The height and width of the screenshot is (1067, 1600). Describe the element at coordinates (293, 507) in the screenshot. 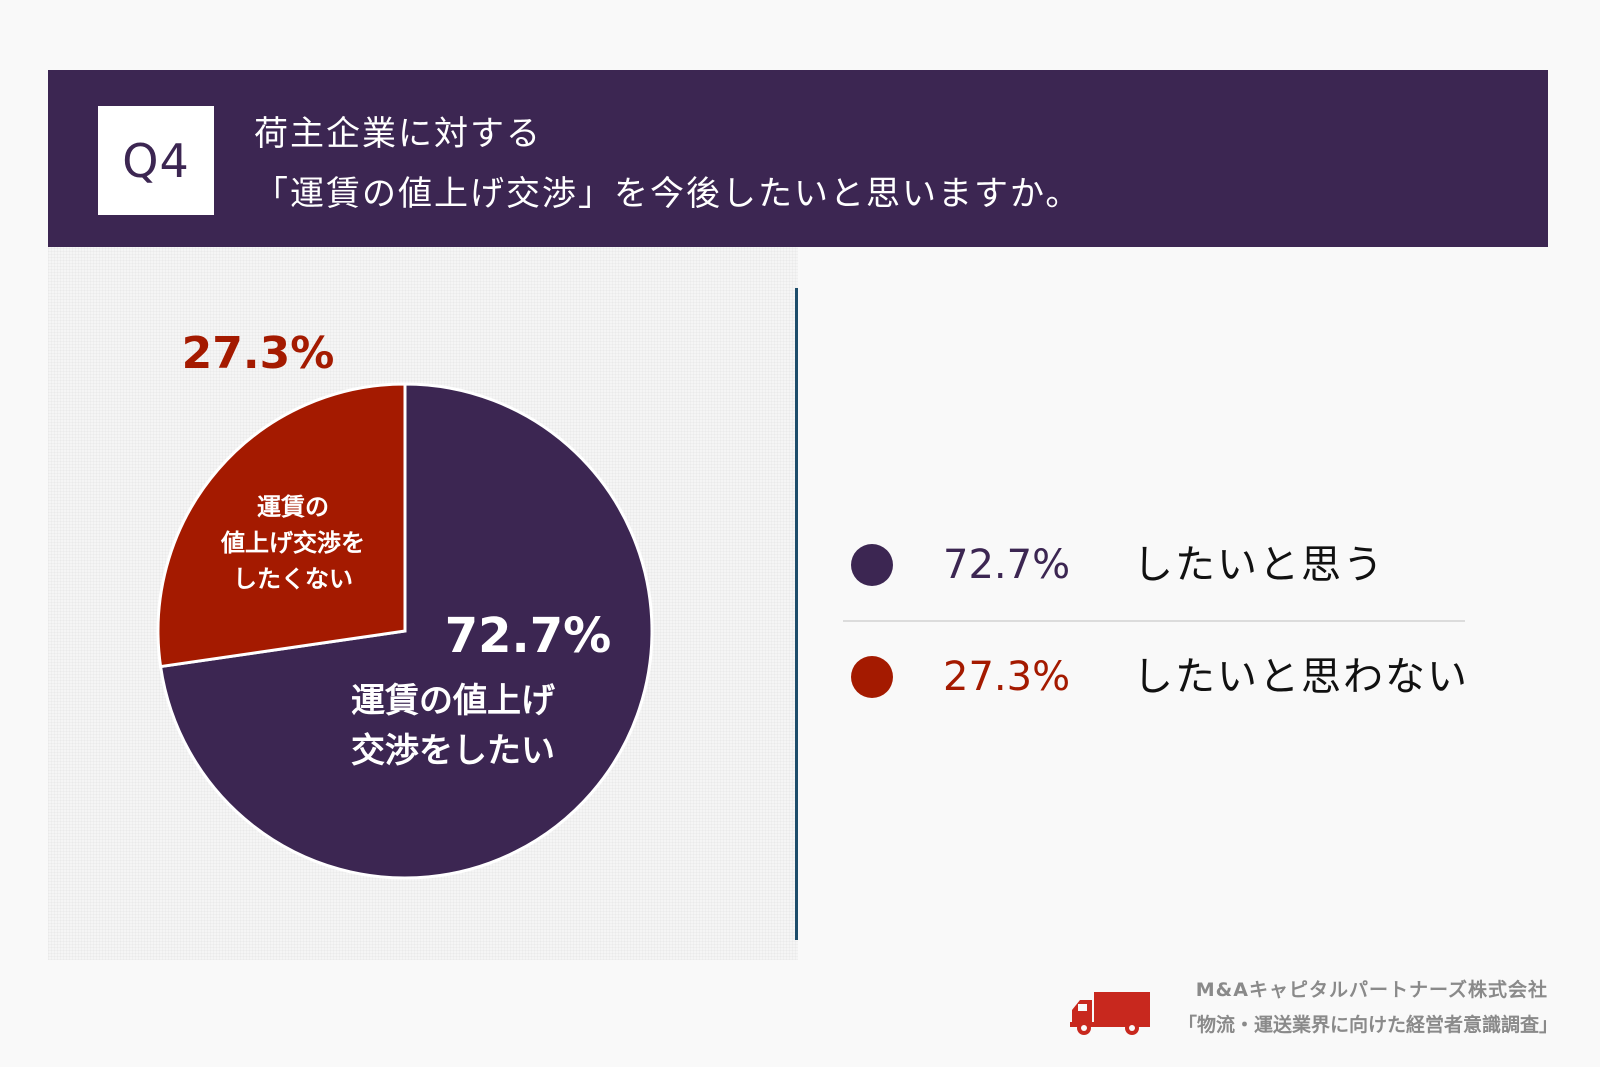

I see `slice-label-not-want-line1: 運賃の` at that location.